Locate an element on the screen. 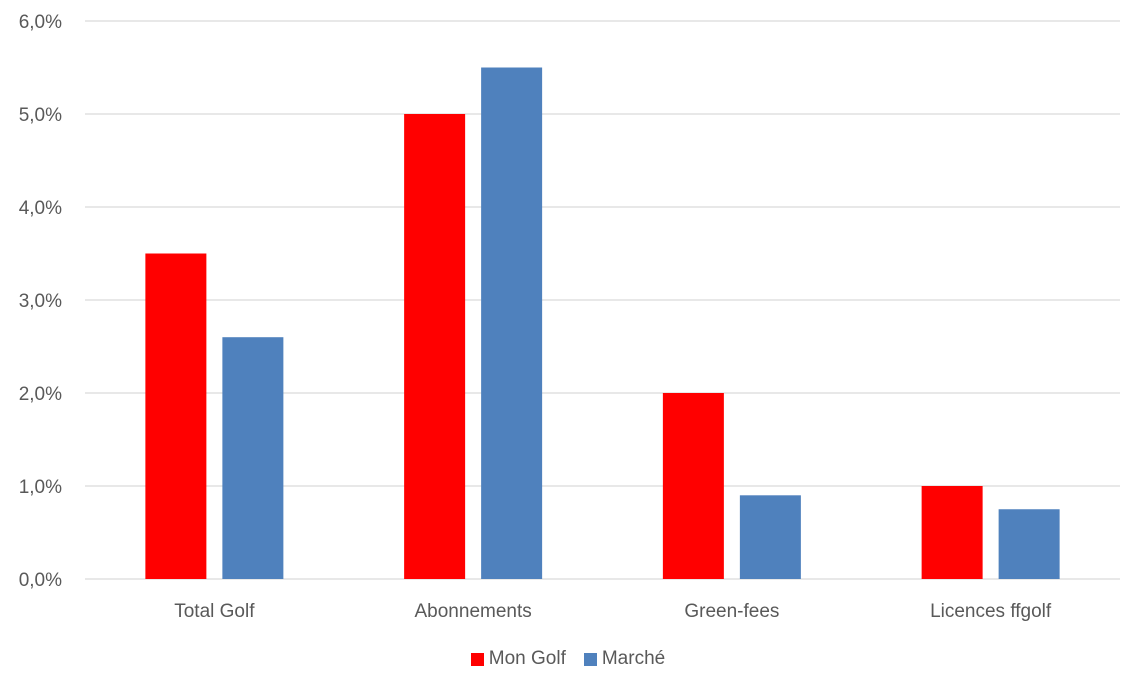 Image resolution: width=1136 pixels, height=679 pixels. bar-march--3 is located at coordinates (1029, 544).